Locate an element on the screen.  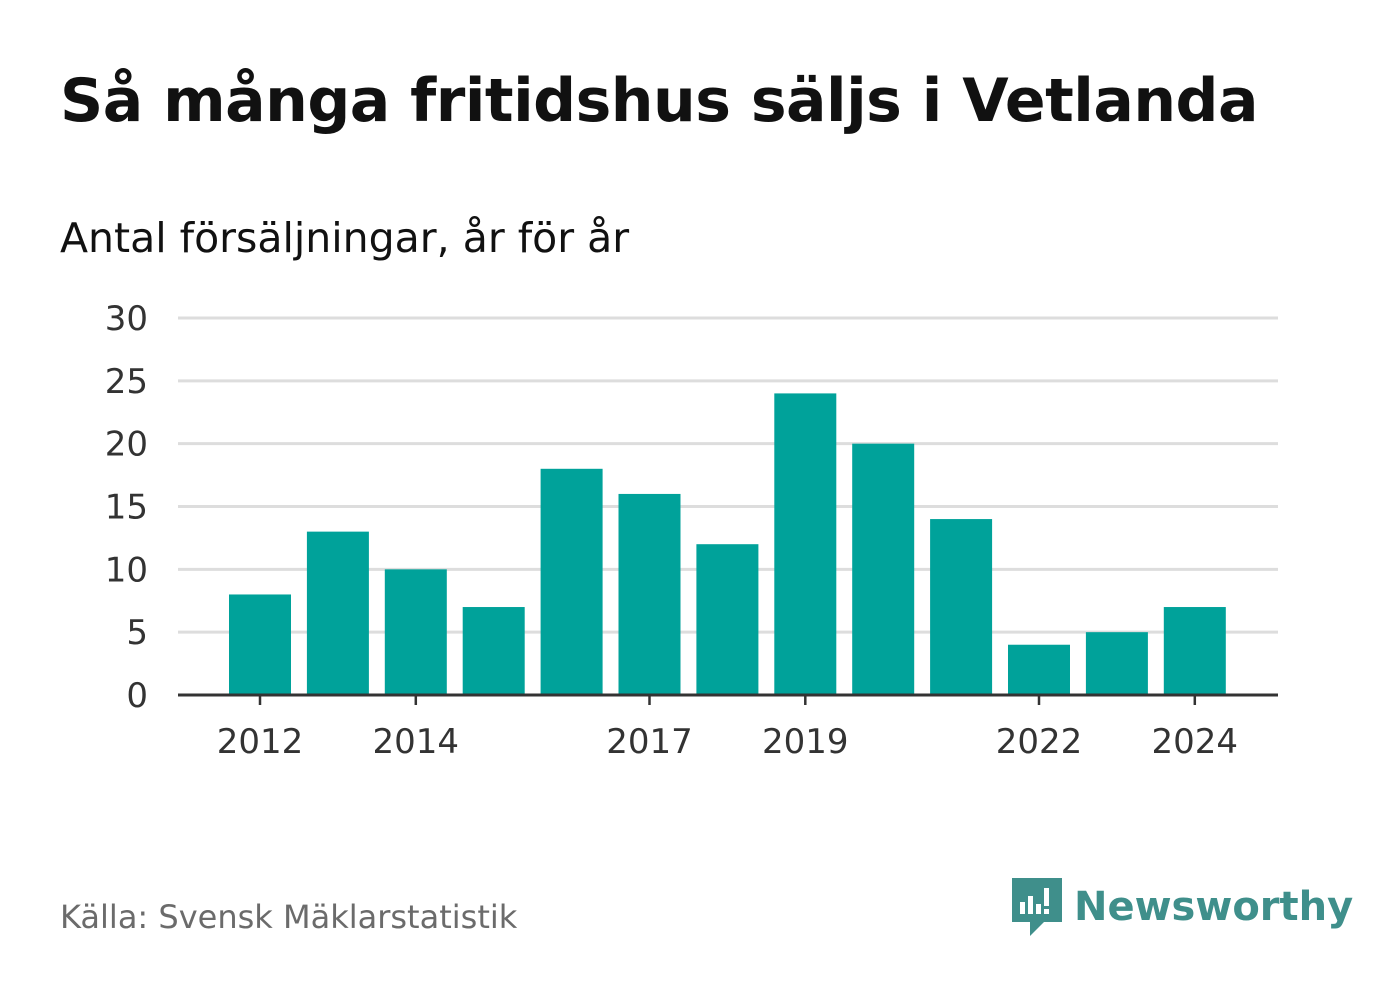
chart-subtitle: Antal försäljningar, år för år is located at coordinates (345, 238).